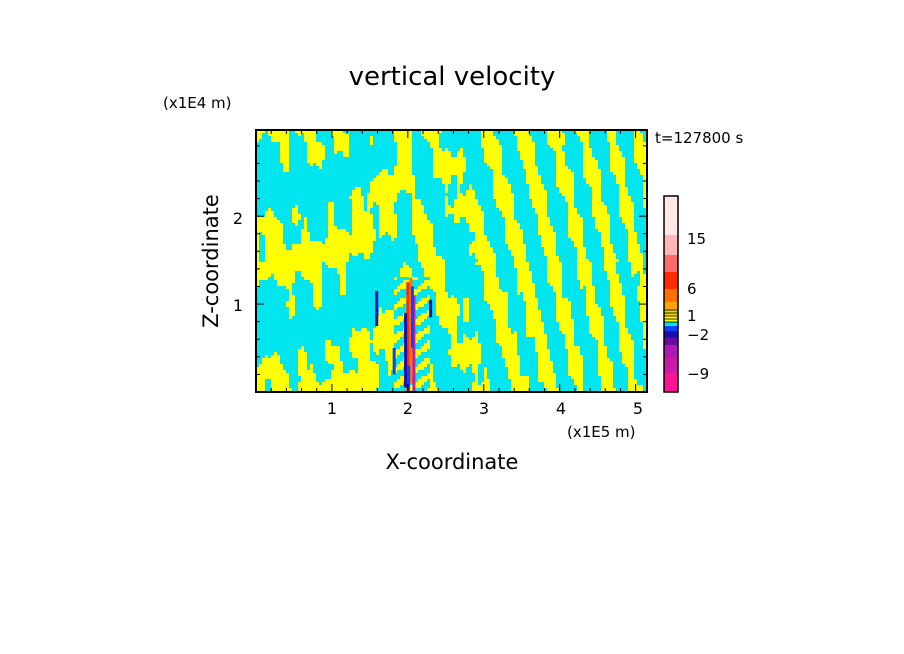  I want to click on x-tick-label-3: 3, so click(484, 408).